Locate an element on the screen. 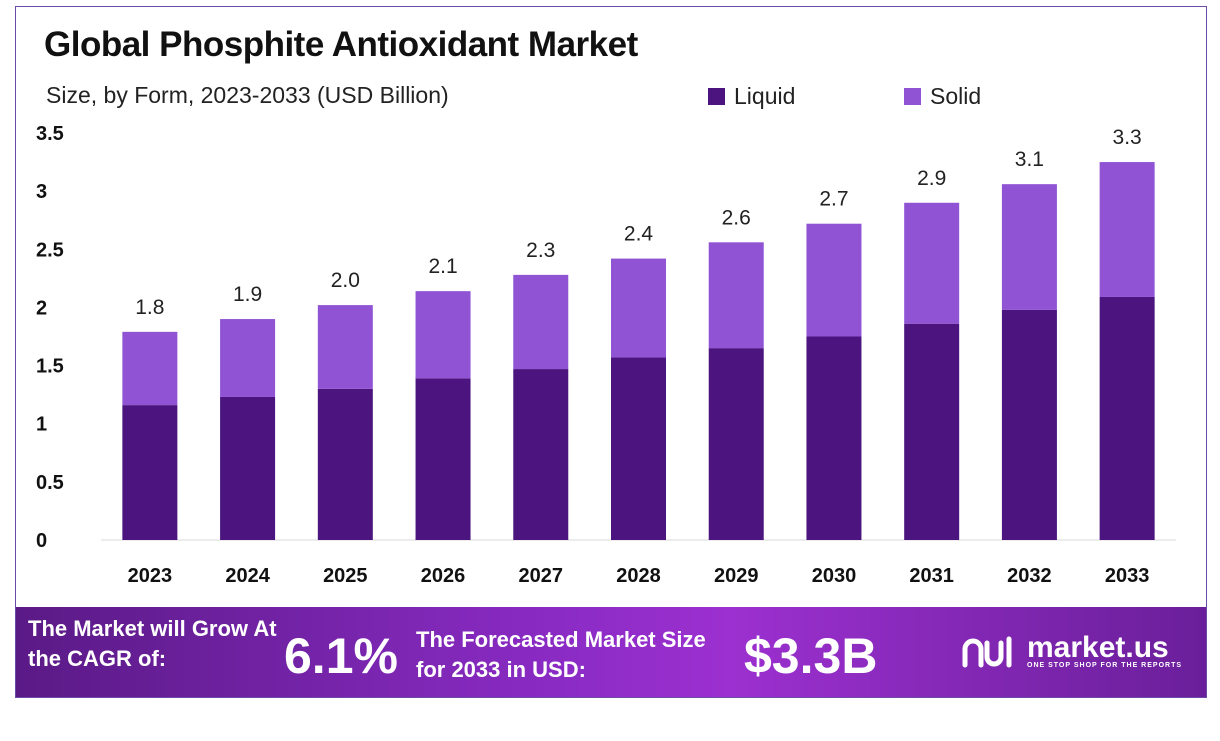 The image size is (1220, 741). y-tick-label: 3.5 is located at coordinates (50, 134).